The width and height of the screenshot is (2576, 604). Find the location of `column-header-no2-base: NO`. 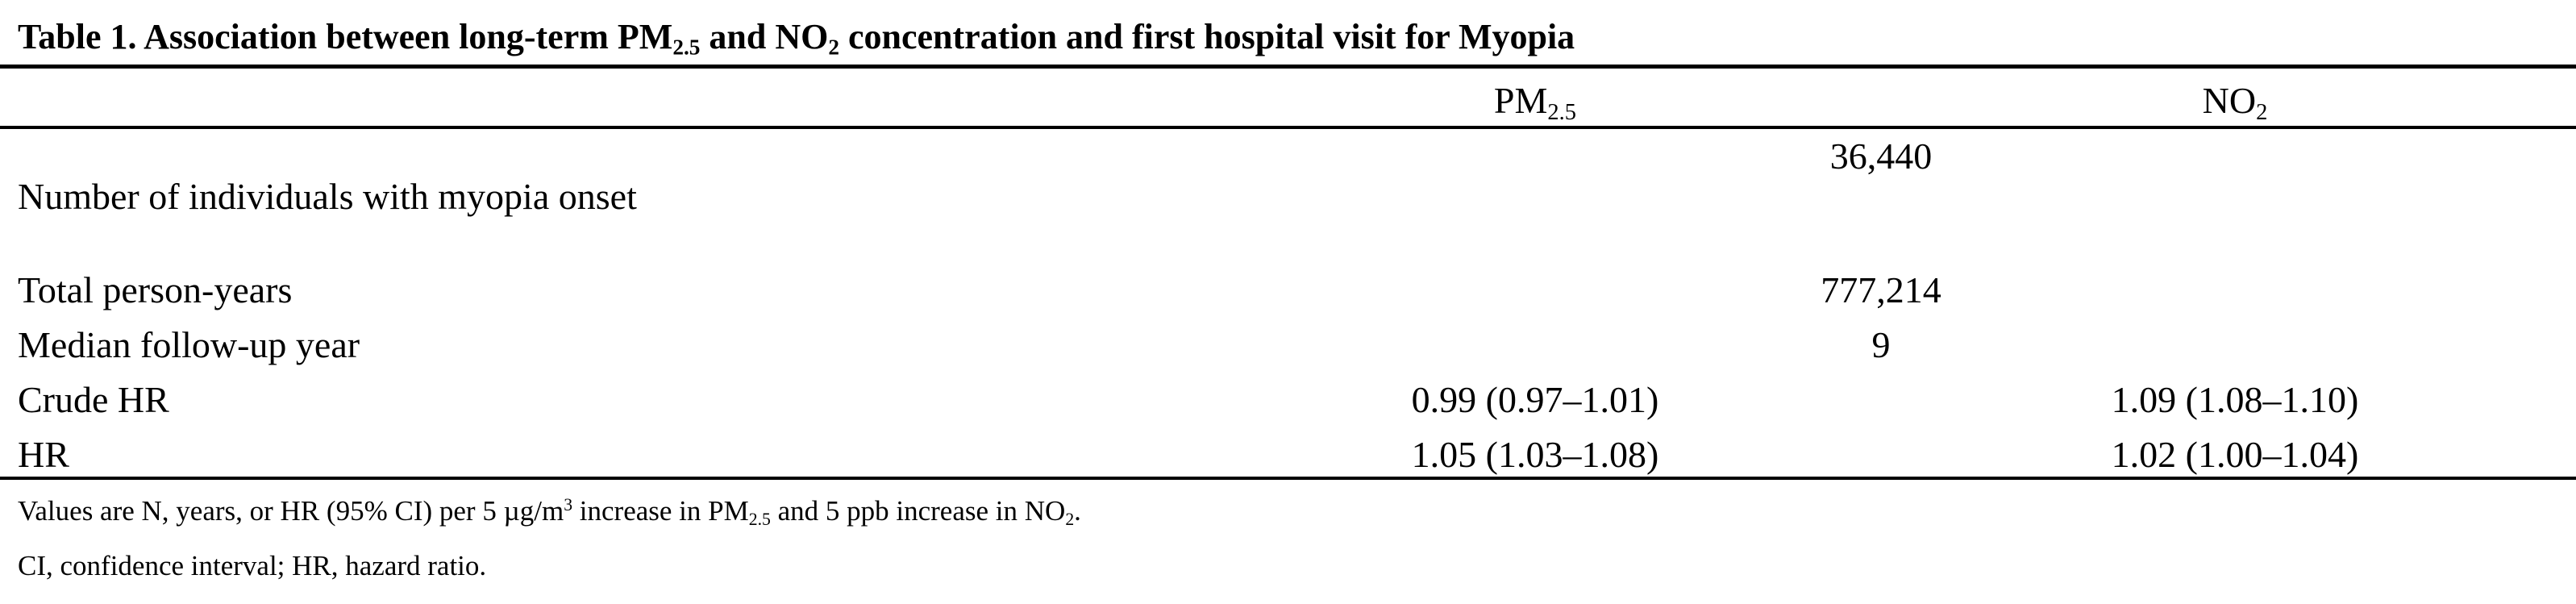

column-header-no2-base: NO is located at coordinates (2229, 100).